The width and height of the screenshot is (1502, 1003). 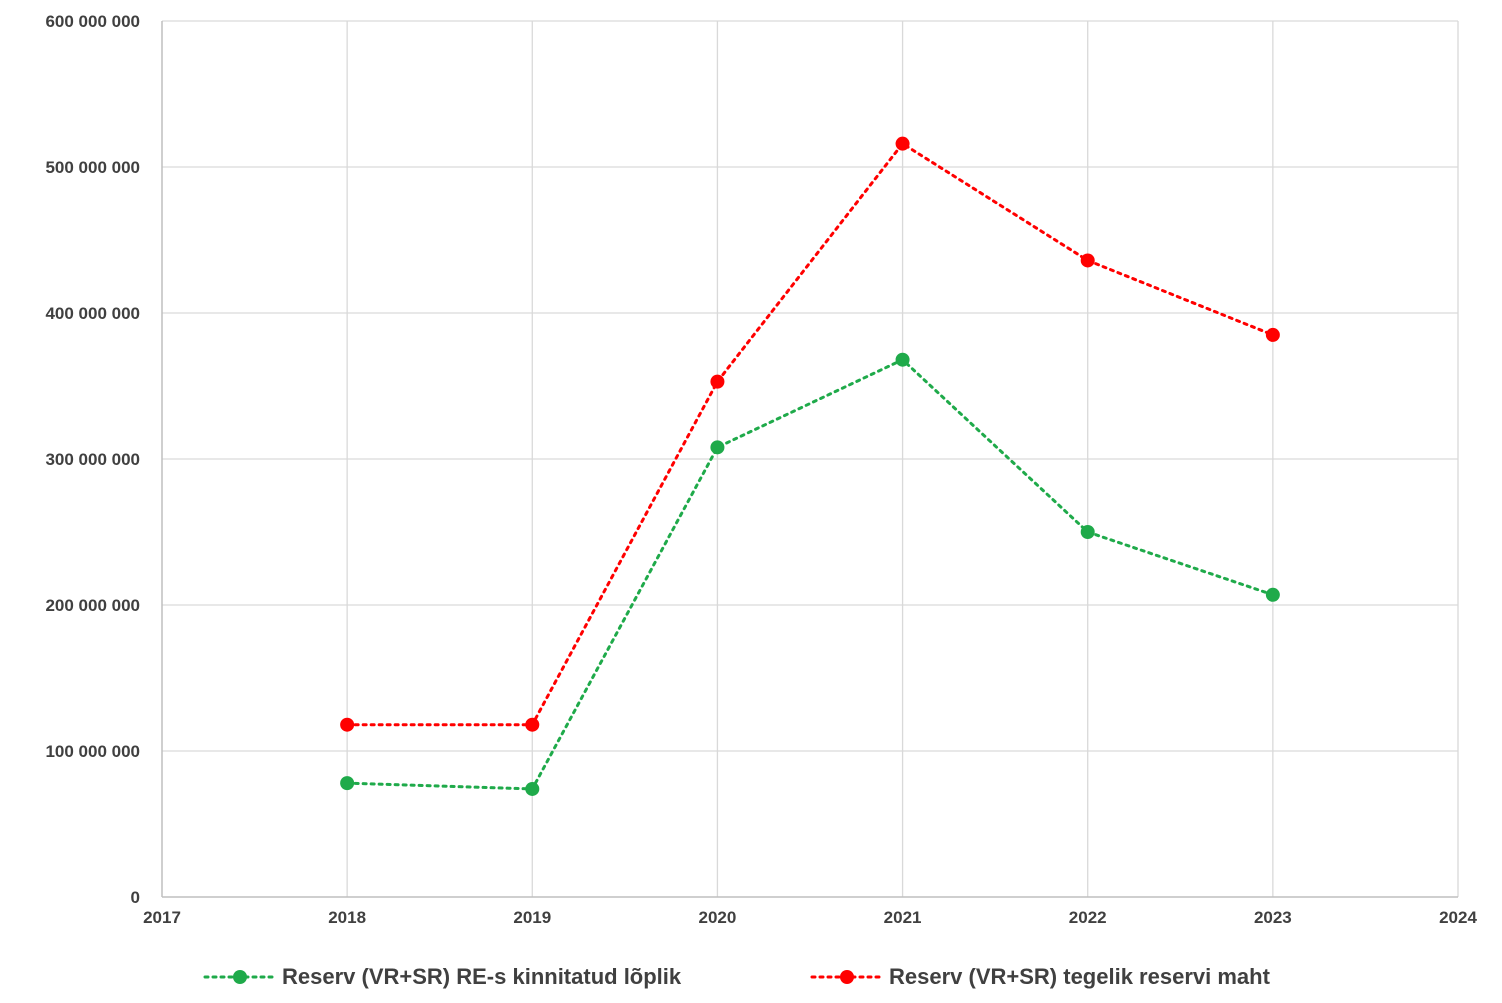 I want to click on x-tick-label: 2017, so click(x=162, y=917).